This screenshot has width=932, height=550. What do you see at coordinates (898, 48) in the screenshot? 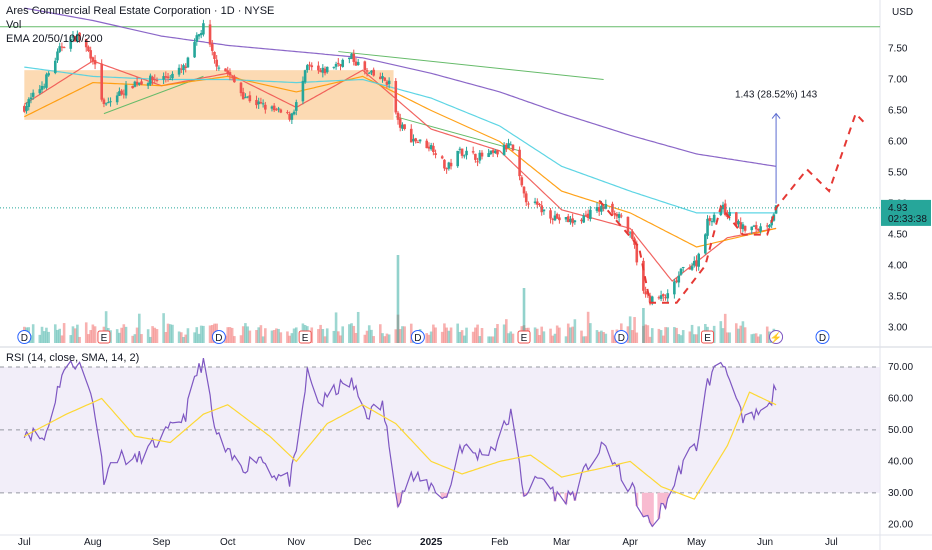
I see `price-axis-tick: 7.50` at bounding box center [898, 48].